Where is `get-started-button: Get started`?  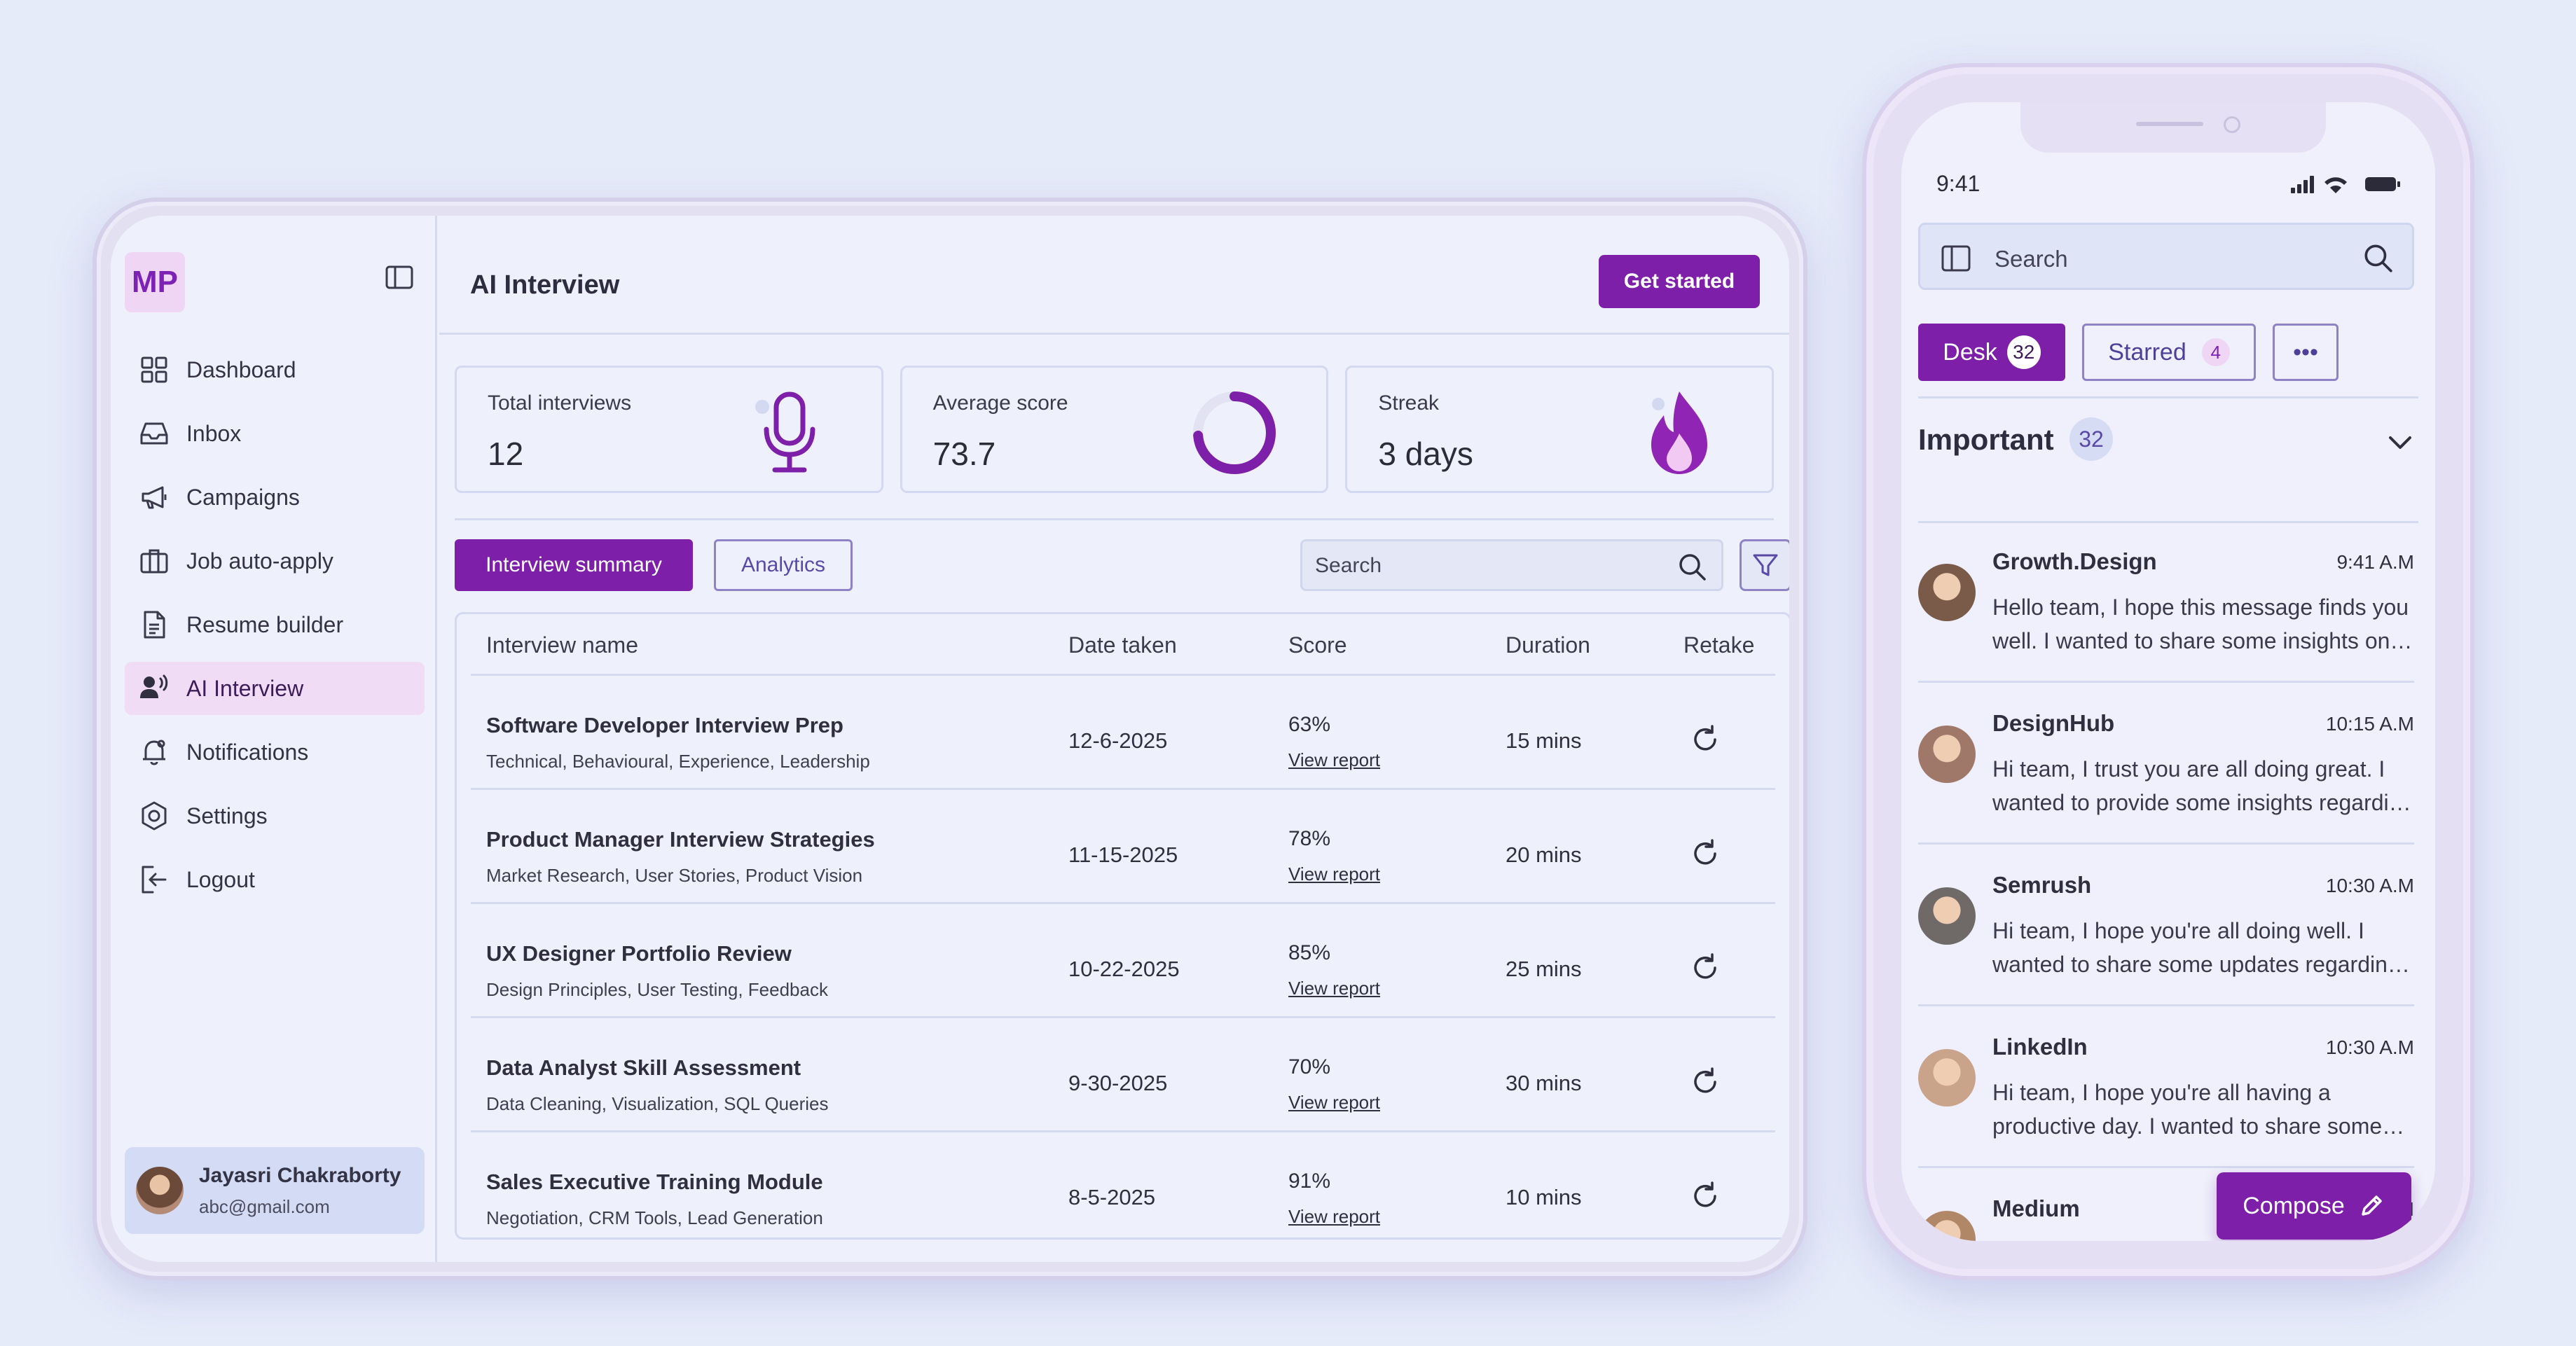
get-started-button: Get started is located at coordinates (1679, 281).